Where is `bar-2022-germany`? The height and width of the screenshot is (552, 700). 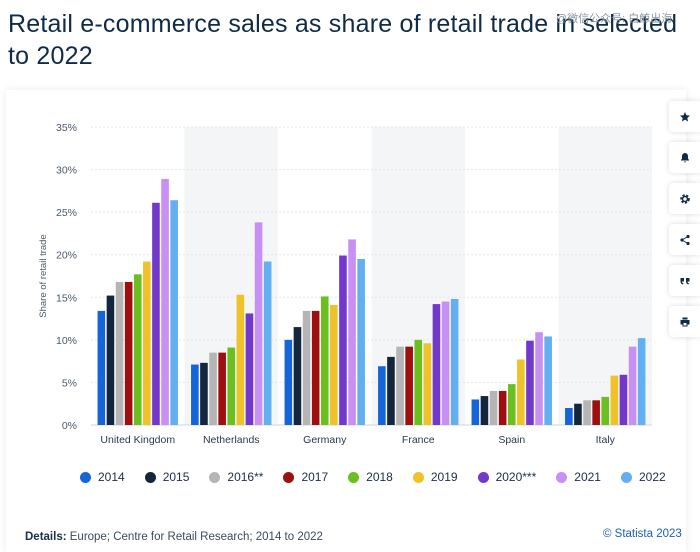 bar-2022-germany is located at coordinates (361, 341).